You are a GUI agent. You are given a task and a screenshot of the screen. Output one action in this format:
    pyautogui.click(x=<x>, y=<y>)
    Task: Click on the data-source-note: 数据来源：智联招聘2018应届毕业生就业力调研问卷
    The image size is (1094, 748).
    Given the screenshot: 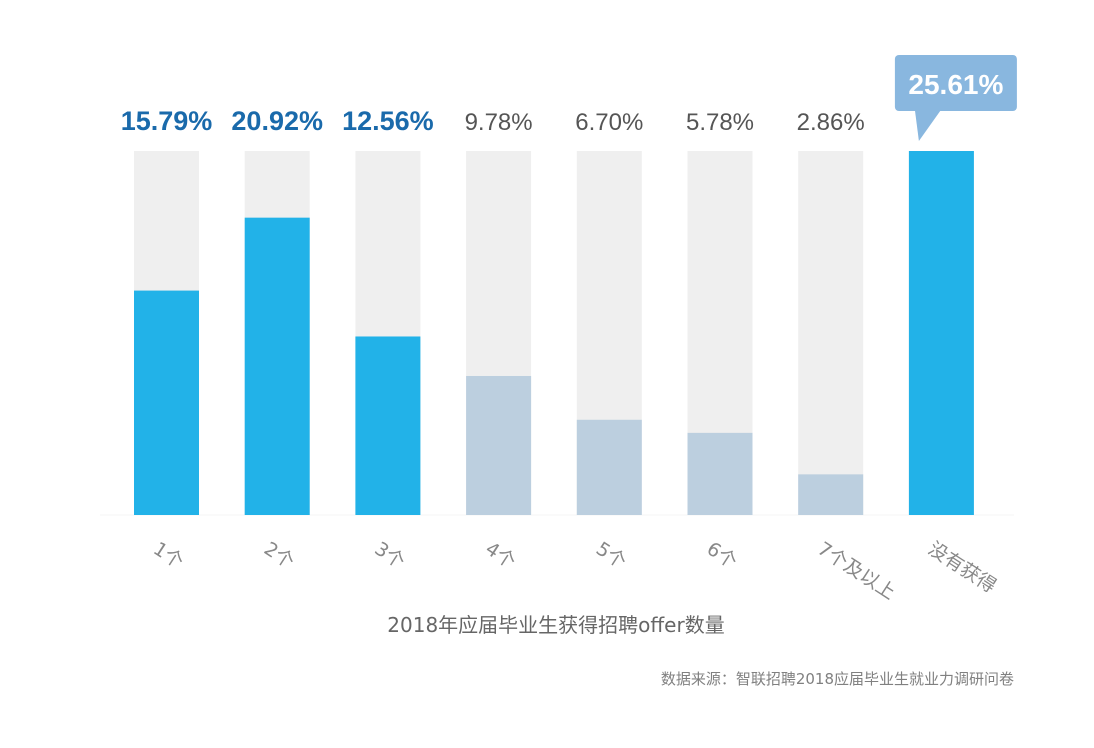 What is the action you would take?
    pyautogui.click(x=837, y=679)
    